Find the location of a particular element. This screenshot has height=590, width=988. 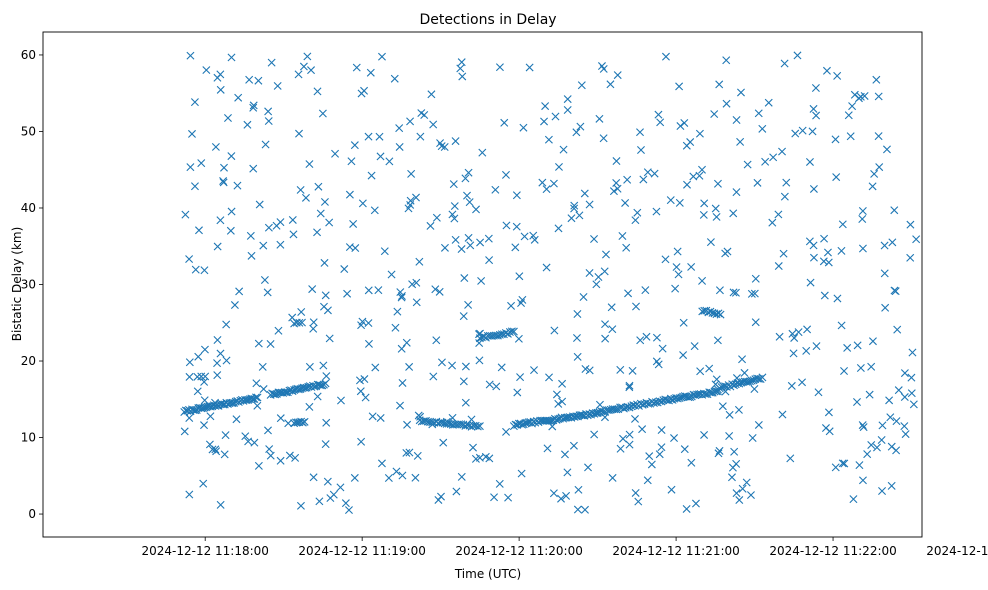

x-tick-label: 2024-12-12 11:18:00 is located at coordinates (204, 551).